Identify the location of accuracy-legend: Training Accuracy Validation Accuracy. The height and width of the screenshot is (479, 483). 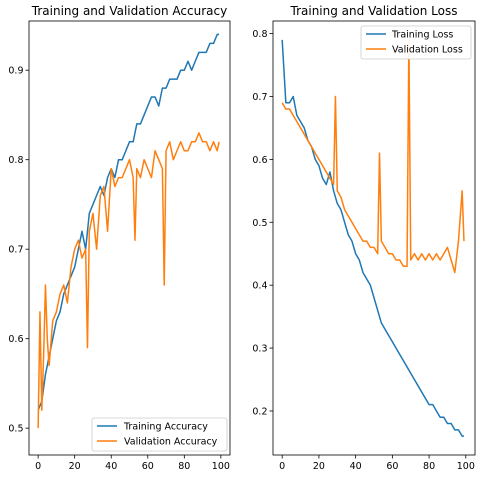
(159, 434).